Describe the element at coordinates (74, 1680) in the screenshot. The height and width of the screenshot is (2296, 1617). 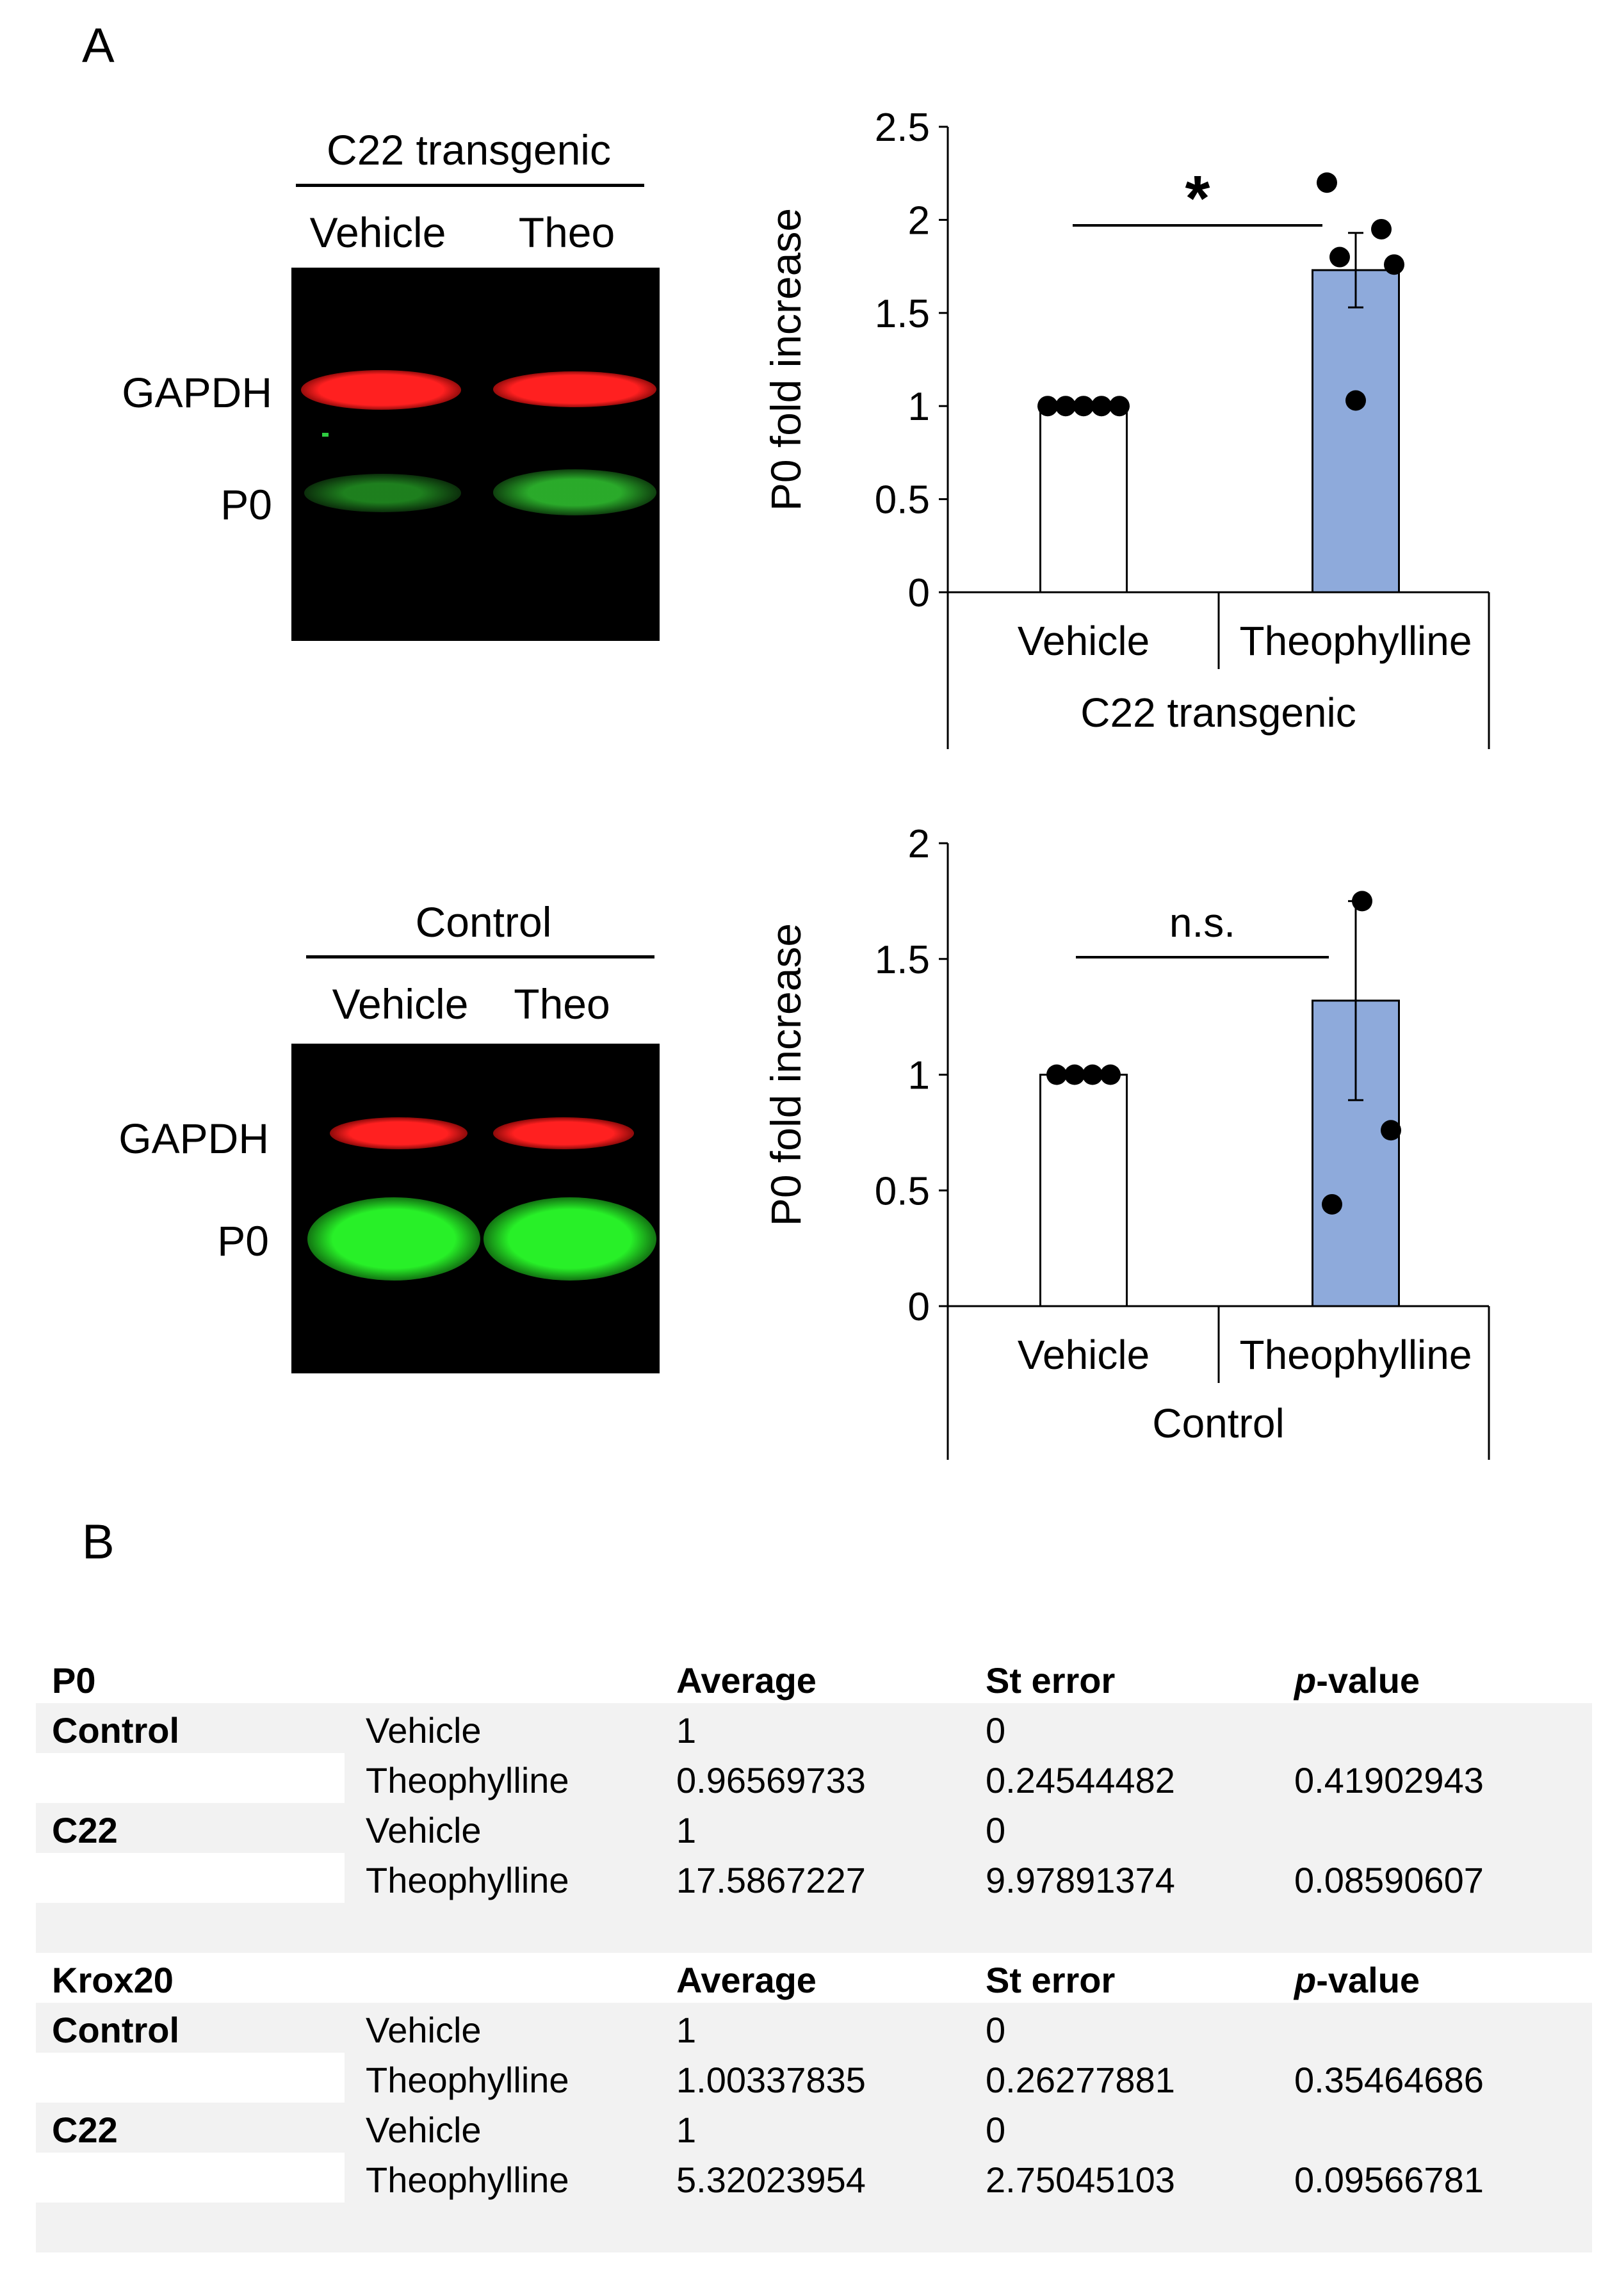
I see `stats-marker: P0` at that location.